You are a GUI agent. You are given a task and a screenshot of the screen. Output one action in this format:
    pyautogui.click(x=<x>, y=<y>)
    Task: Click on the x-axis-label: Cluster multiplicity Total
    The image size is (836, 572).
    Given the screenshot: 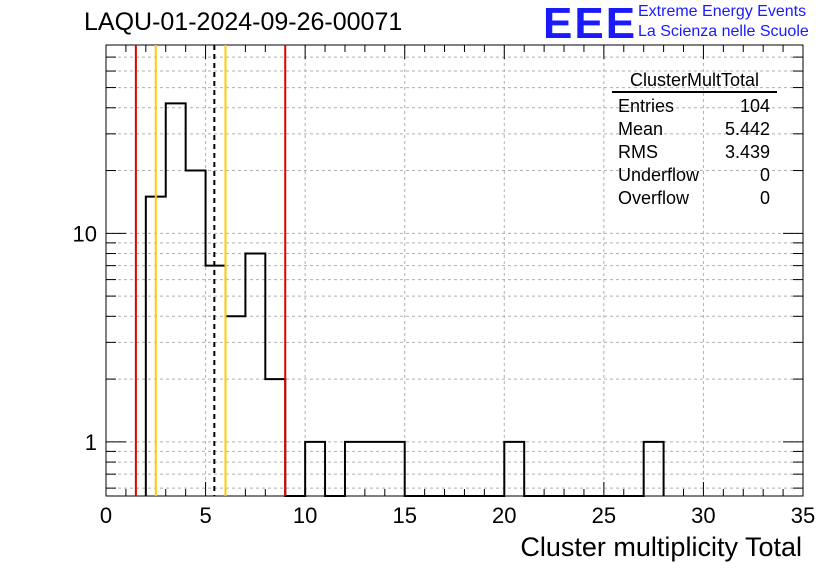 What is the action you would take?
    pyautogui.click(x=661, y=547)
    